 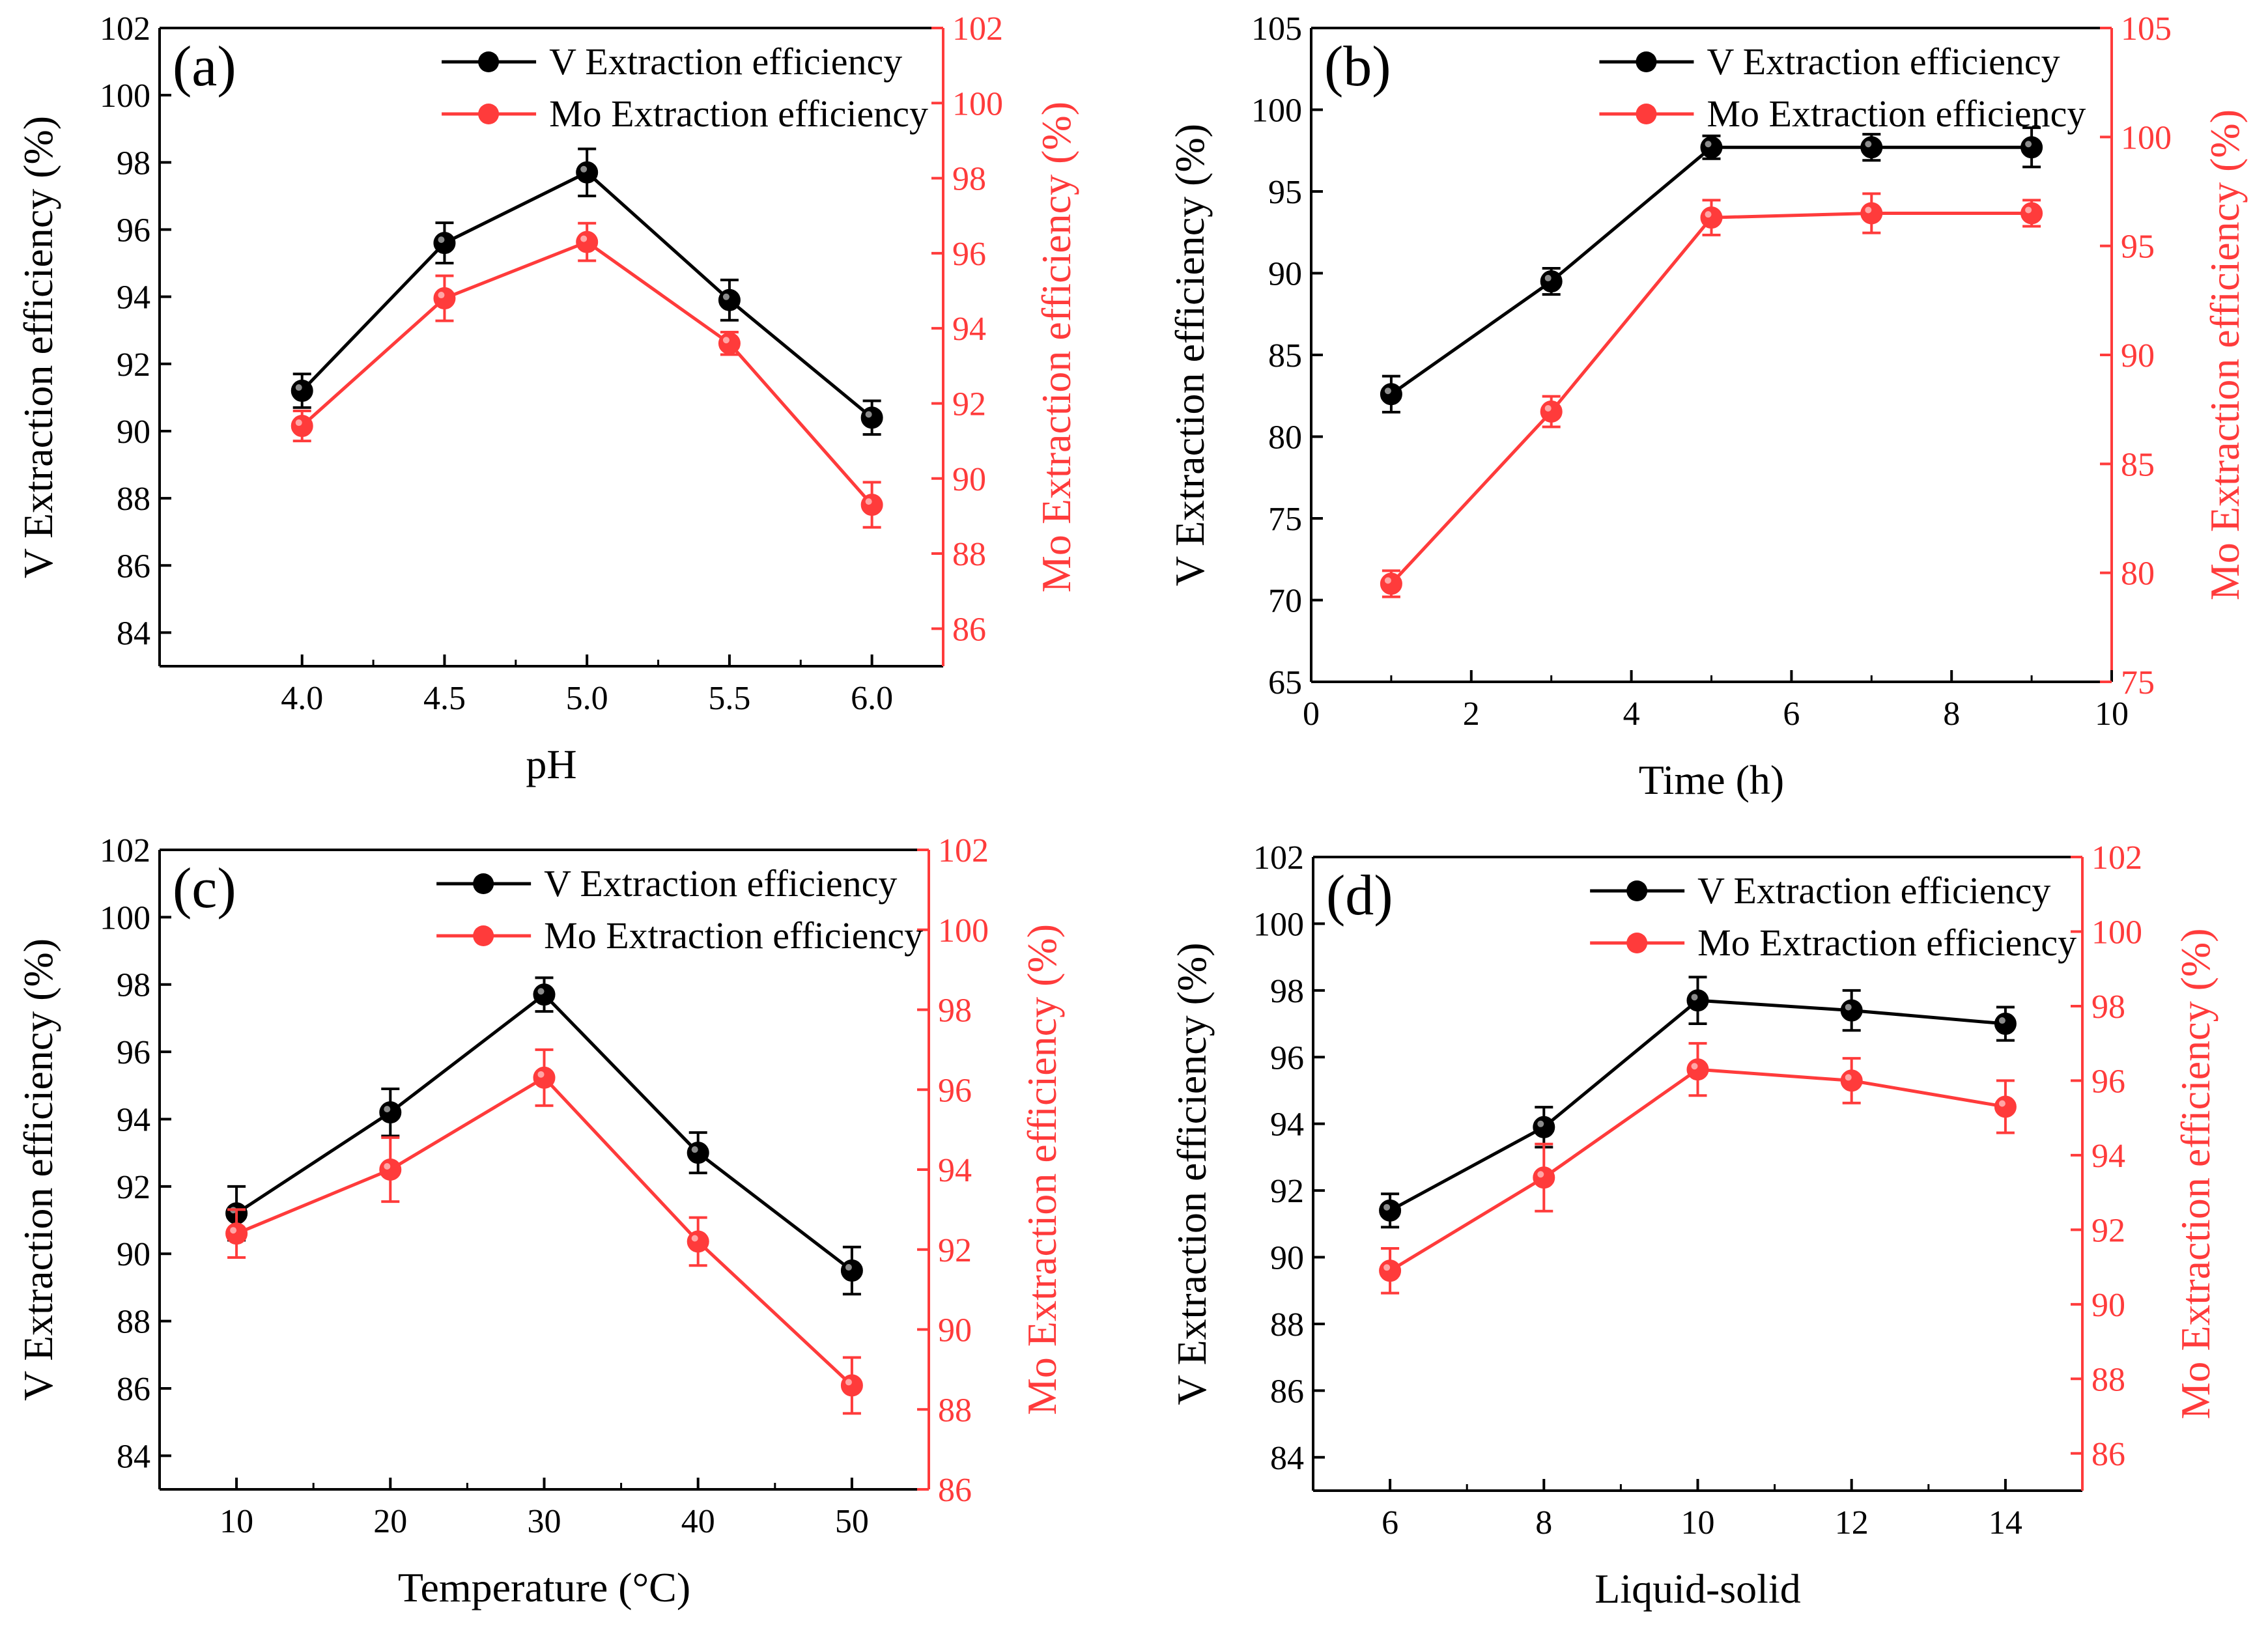 I want to click on right-y-tick-label: 85, so click(x=2138, y=465).